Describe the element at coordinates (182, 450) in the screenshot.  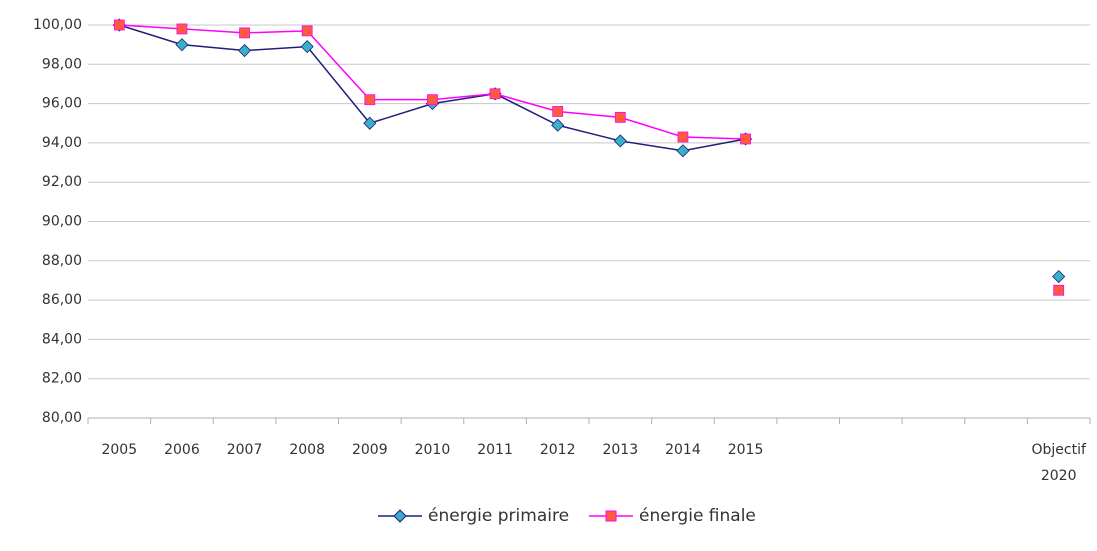
I see `x-tick-label: 2006` at that location.